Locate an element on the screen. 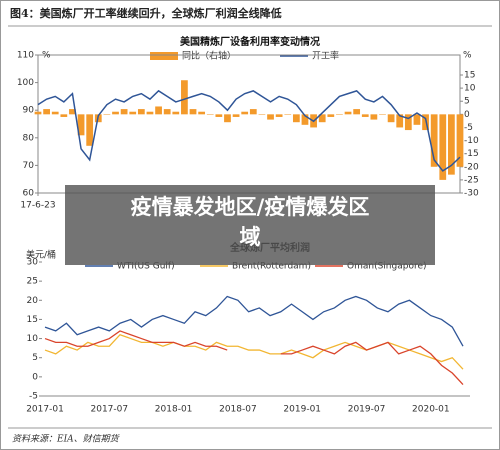 The height and width of the screenshot is (450, 500). y-tick-label: 10 is located at coordinates (33, 339).